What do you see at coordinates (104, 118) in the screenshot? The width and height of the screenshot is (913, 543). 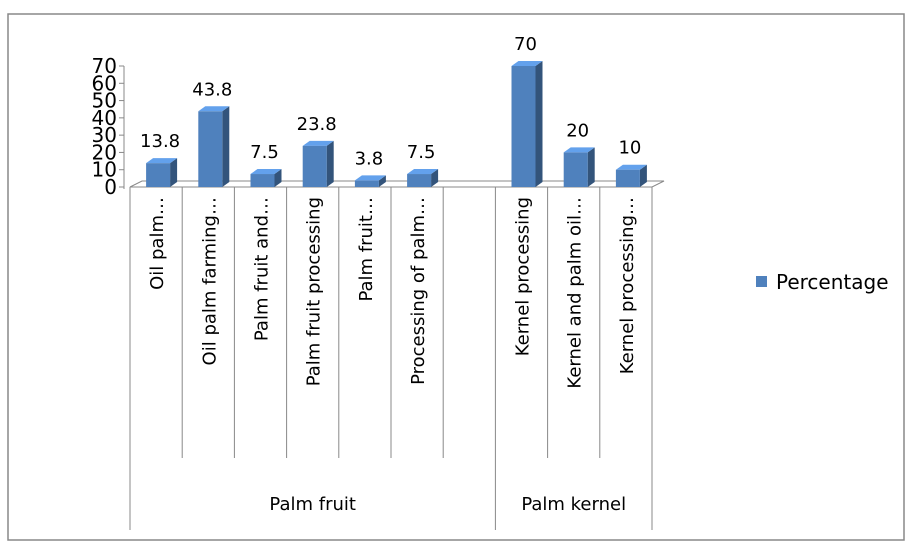 I see `y-tick-label: 40` at bounding box center [104, 118].